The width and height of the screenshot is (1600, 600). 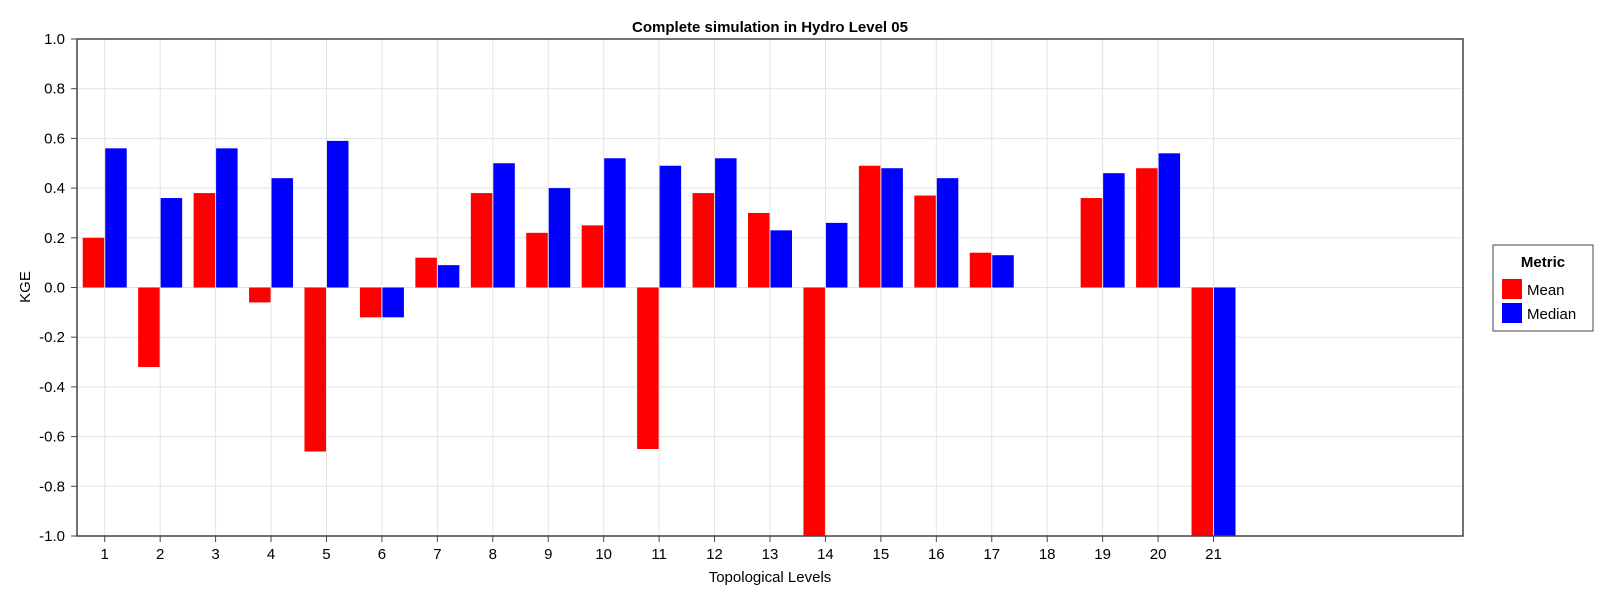 I want to click on x-tick-label: 15, so click(x=881, y=554).